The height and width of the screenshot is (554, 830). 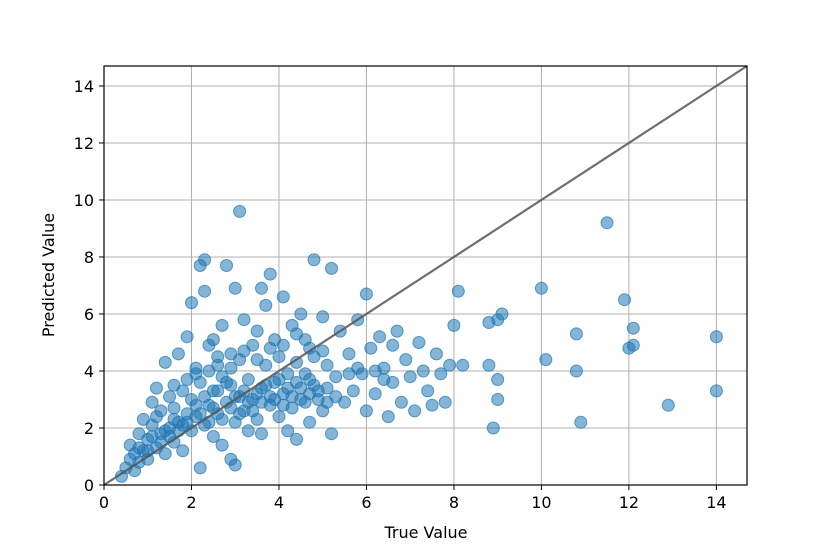 I want to click on y-tick-label: 2, so click(x=89, y=428).